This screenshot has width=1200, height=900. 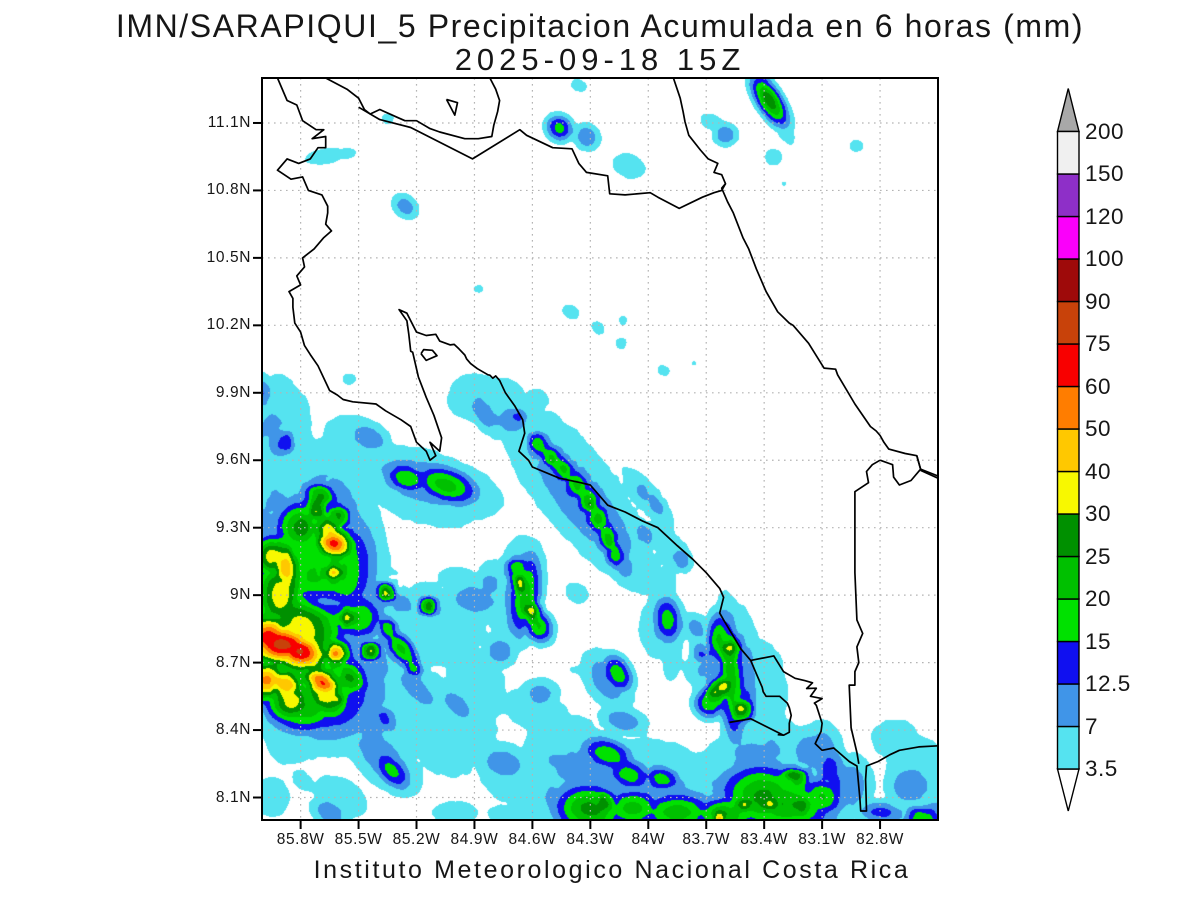 What do you see at coordinates (648, 839) in the screenshot?
I see `lon-label-84W: 84W` at bounding box center [648, 839].